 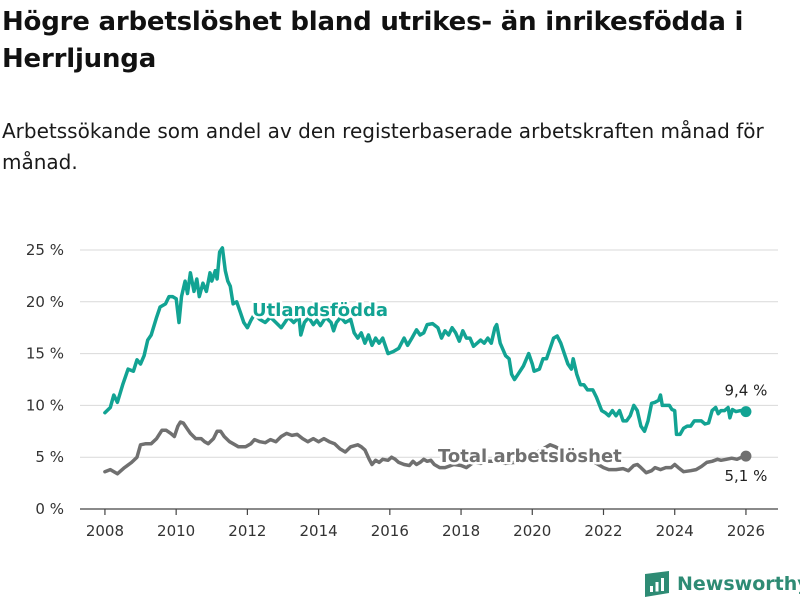 I want to click on y-tick-label: 15 %, so click(x=45, y=354).